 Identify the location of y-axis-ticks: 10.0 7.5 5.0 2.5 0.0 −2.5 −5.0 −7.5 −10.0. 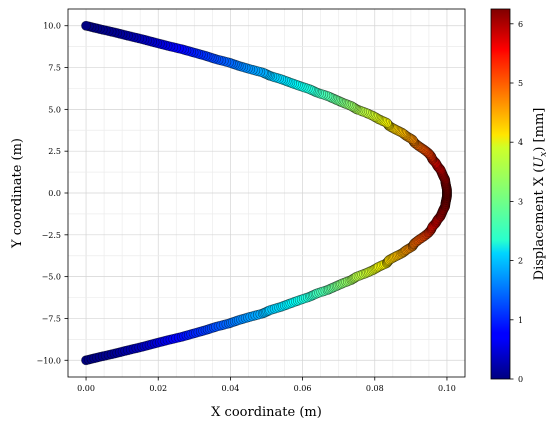
(52, 193).